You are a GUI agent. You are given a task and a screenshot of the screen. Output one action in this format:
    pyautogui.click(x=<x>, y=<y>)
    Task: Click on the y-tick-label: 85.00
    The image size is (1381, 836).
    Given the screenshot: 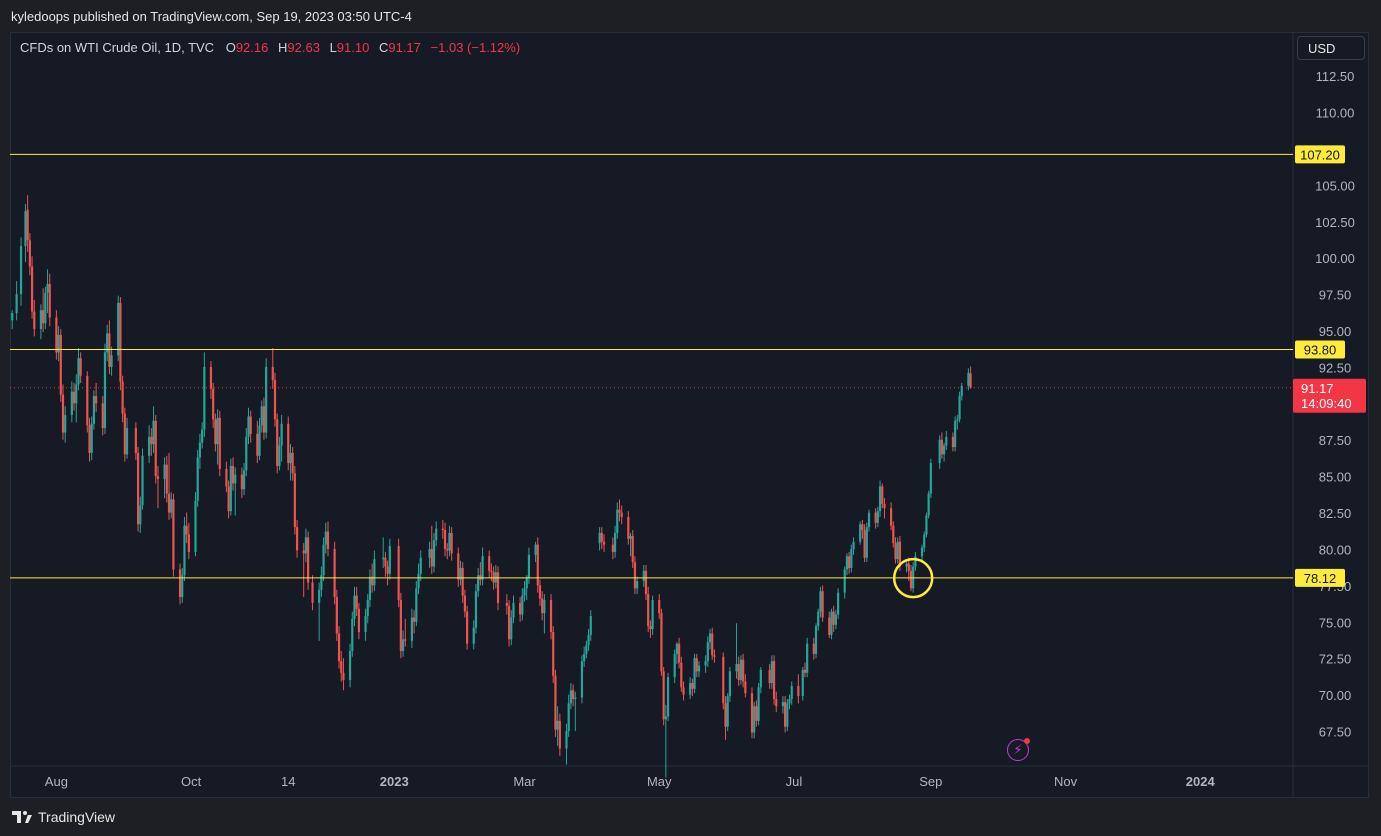 What is the action you would take?
    pyautogui.click(x=1335, y=477)
    